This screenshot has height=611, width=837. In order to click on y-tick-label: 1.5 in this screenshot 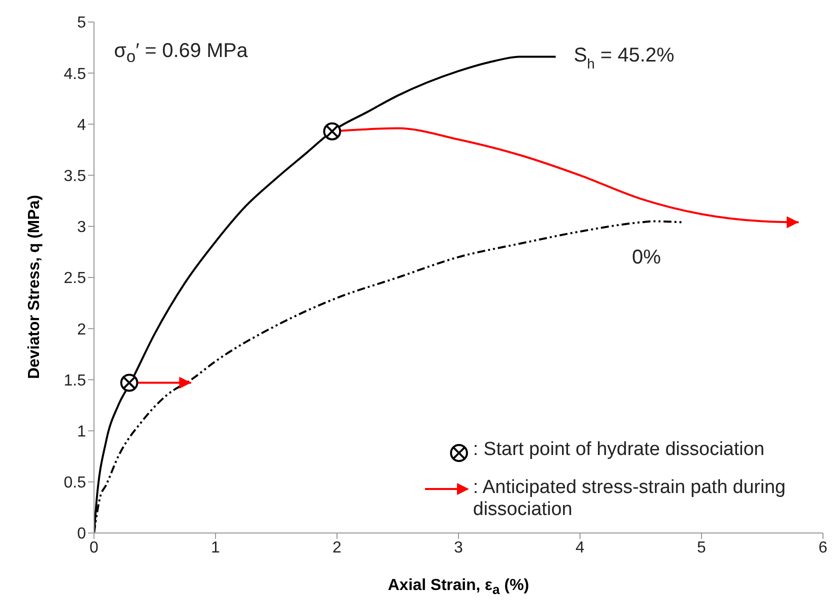, I will do `click(75, 381)`.